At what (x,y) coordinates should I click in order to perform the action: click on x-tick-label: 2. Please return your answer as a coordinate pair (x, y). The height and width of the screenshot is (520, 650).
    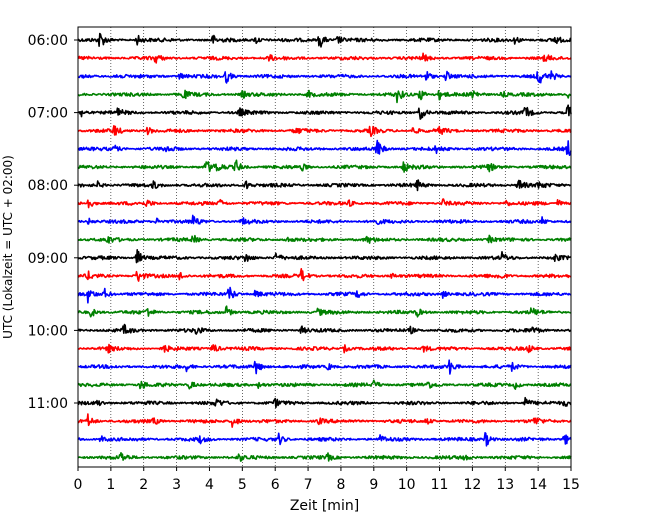
    Looking at the image, I should click on (143, 485).